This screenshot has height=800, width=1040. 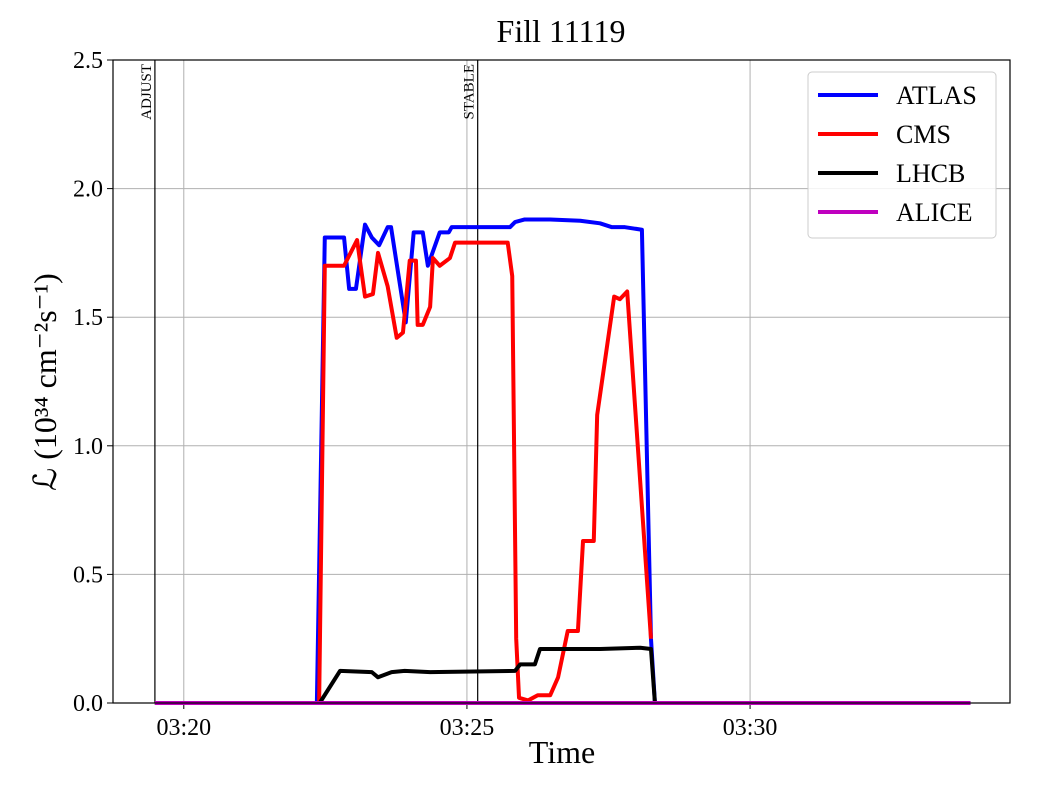 I want to click on y-tick-label: 1.5, so click(x=88, y=318).